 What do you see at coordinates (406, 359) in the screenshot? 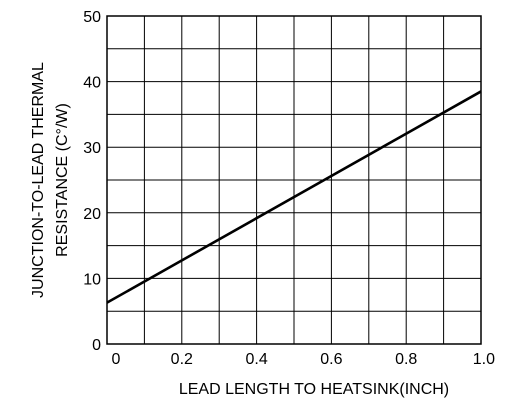
I see `x-tick-label: 0.8` at bounding box center [406, 359].